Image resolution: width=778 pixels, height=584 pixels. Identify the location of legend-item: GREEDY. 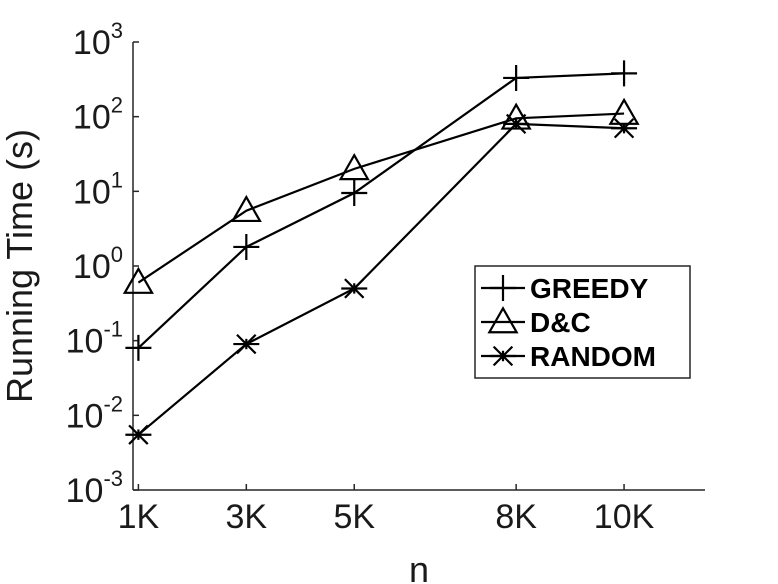
(565, 288).